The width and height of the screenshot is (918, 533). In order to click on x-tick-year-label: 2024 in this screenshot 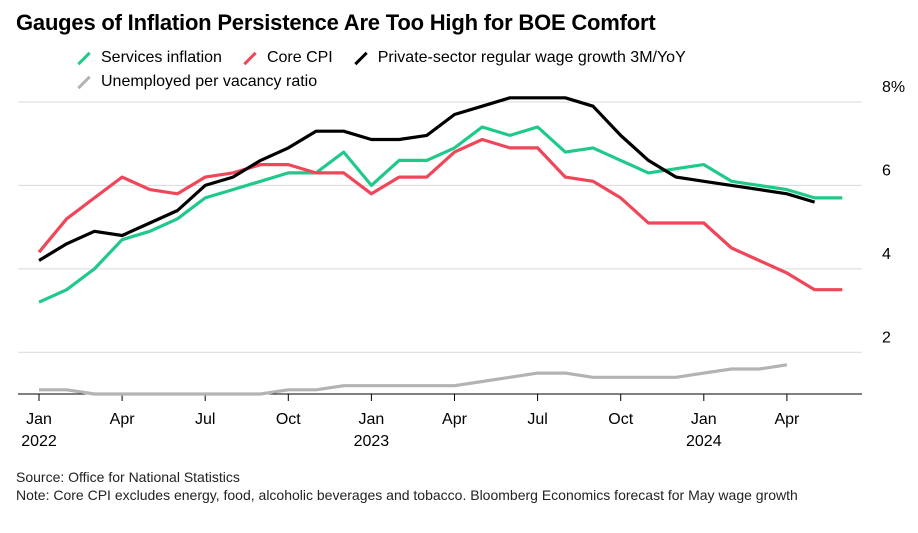, I will do `click(704, 441)`.